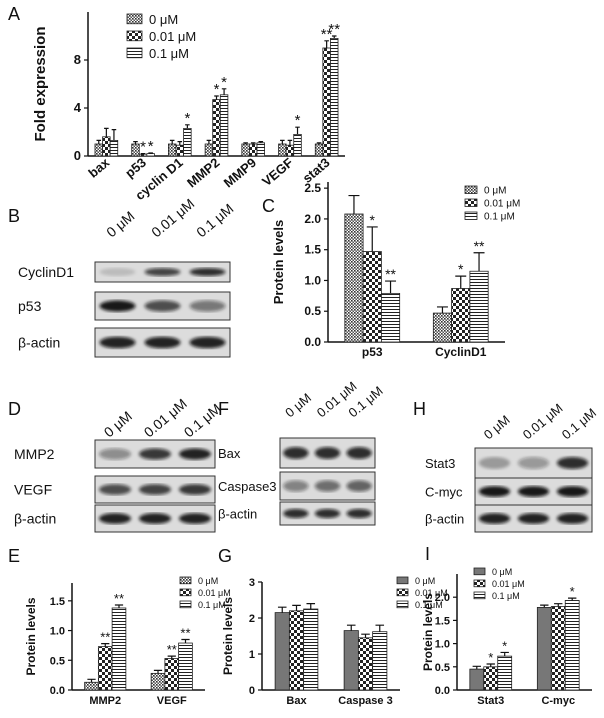 The height and width of the screenshot is (718, 604). What do you see at coordinates (172, 701) in the screenshot?
I see `x-tick-label: VEGF` at bounding box center [172, 701].